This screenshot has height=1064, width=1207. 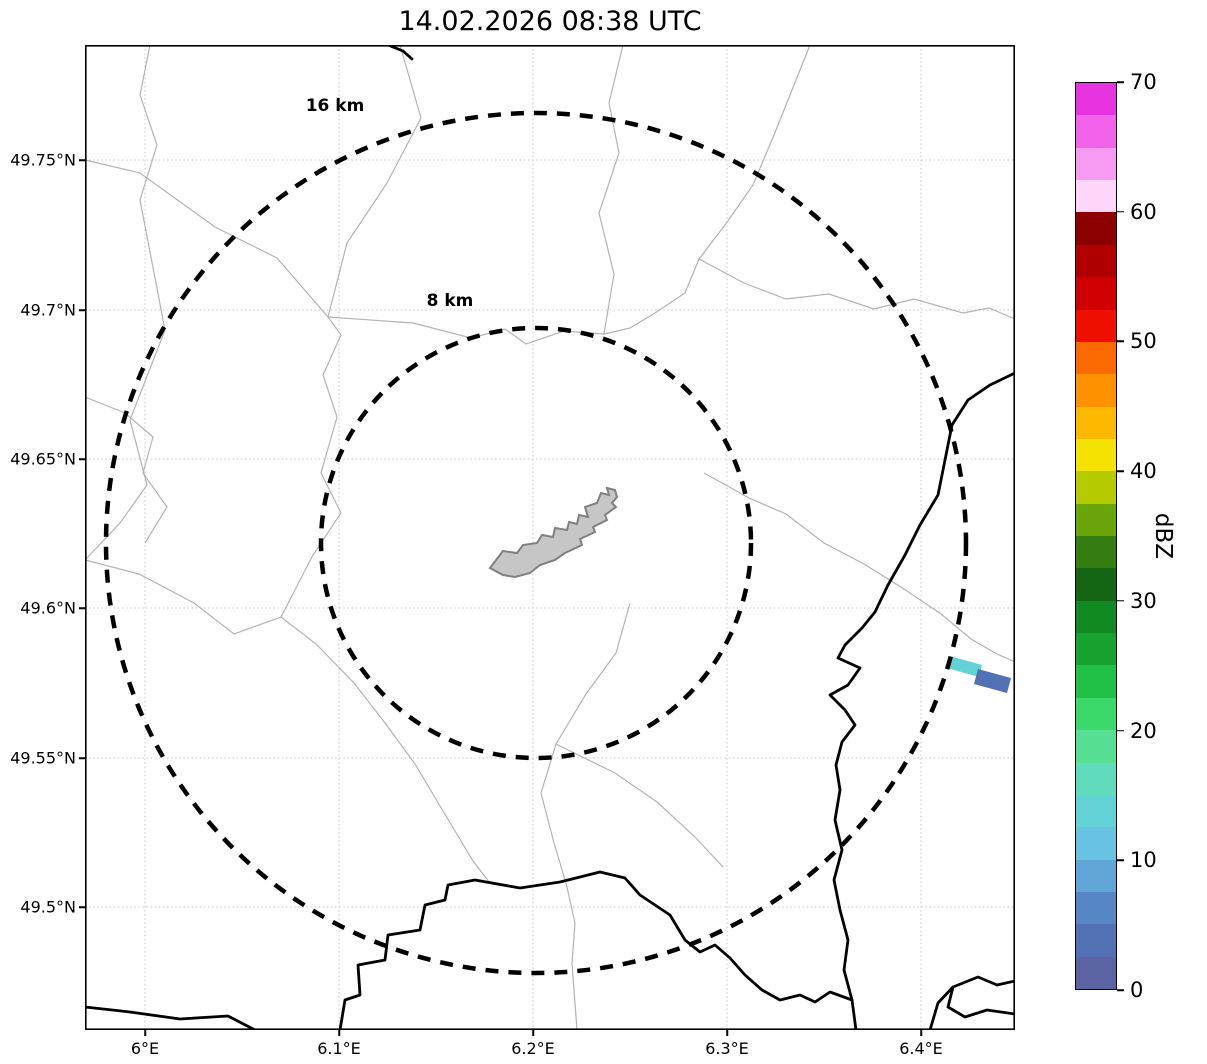 I want to click on colorbar-bands, so click(x=1096, y=536).